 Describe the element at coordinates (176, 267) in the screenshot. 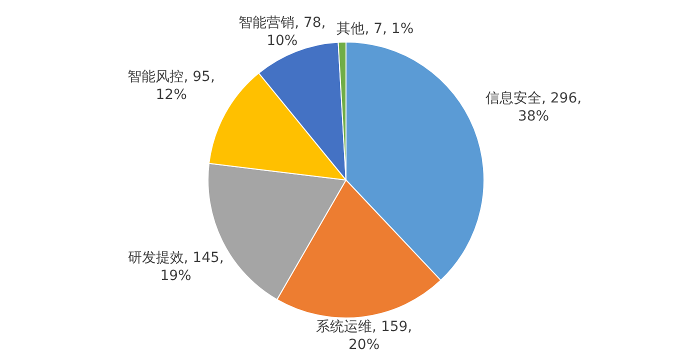

I see `slice-label: 研发提效, 145, 19%` at that location.